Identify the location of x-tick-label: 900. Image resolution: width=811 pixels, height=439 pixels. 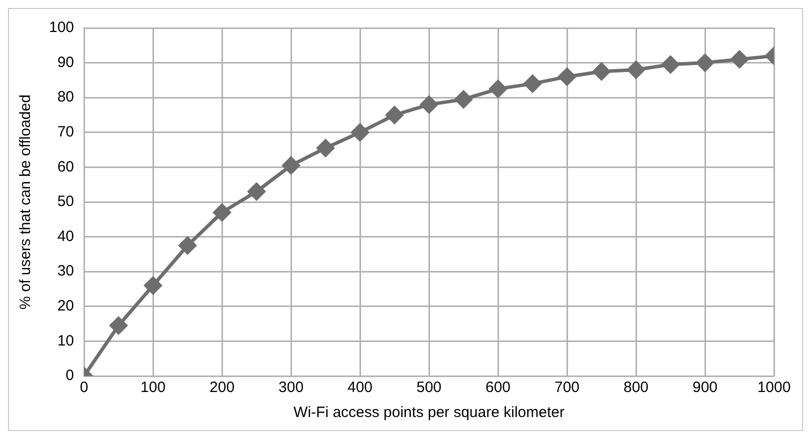
(705, 387).